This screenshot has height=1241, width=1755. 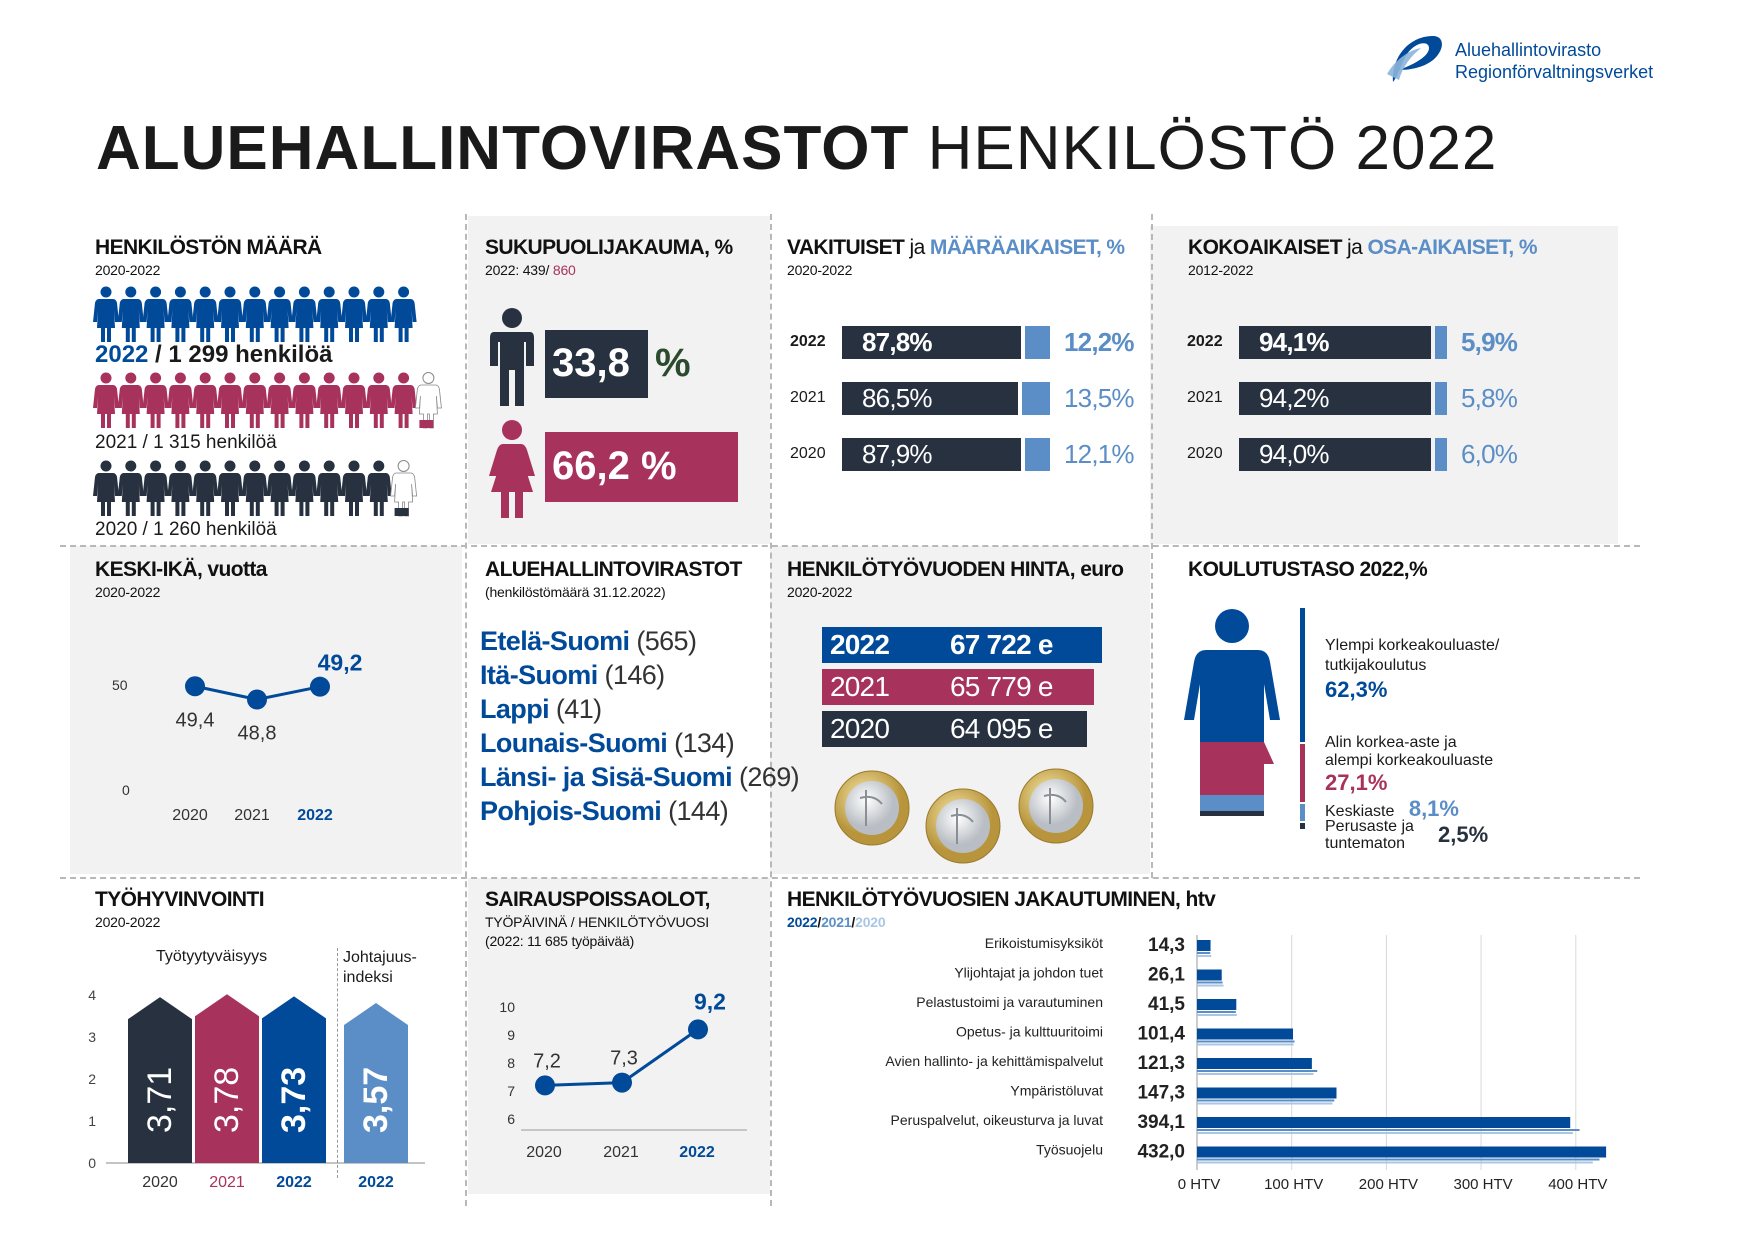 I want to click on page-title: ALUEHALLINTOVIRASTOT HENKILÖSTÖ 2022, so click(x=796, y=149).